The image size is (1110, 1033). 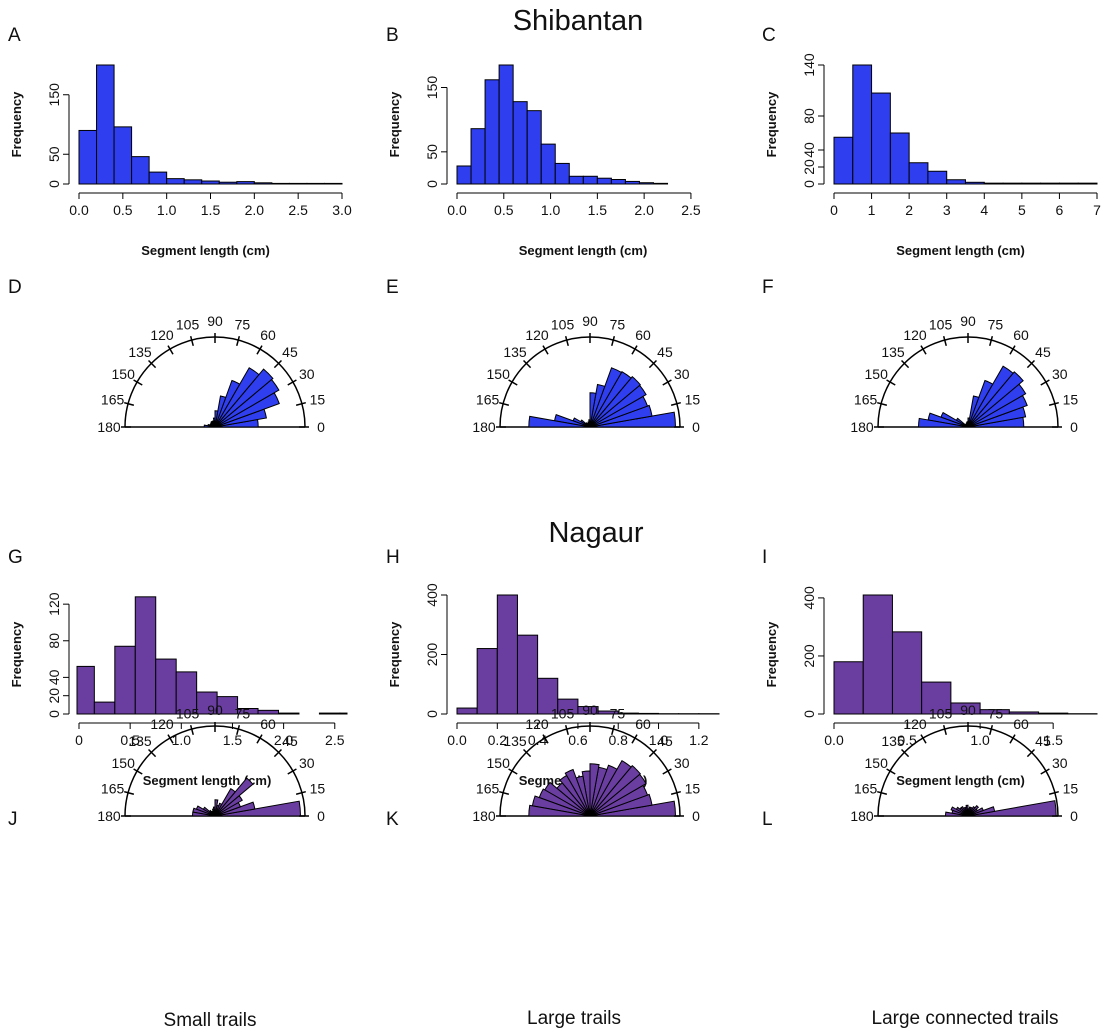 I want to click on panel-label-i: I, so click(x=764, y=557).